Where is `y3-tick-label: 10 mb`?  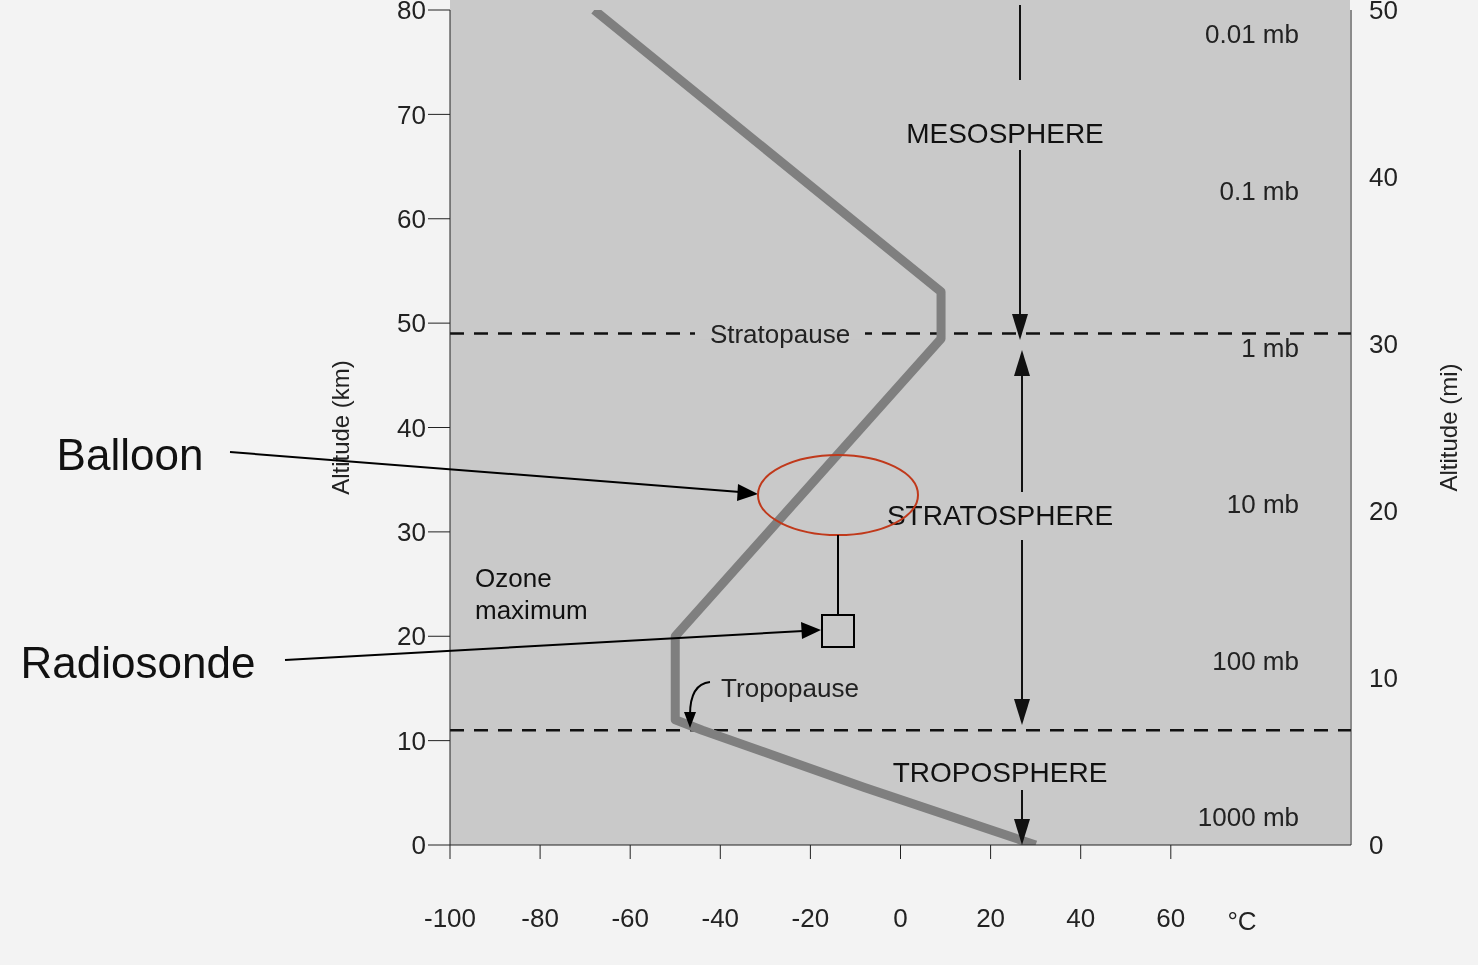 y3-tick-label: 10 mb is located at coordinates (1262, 504).